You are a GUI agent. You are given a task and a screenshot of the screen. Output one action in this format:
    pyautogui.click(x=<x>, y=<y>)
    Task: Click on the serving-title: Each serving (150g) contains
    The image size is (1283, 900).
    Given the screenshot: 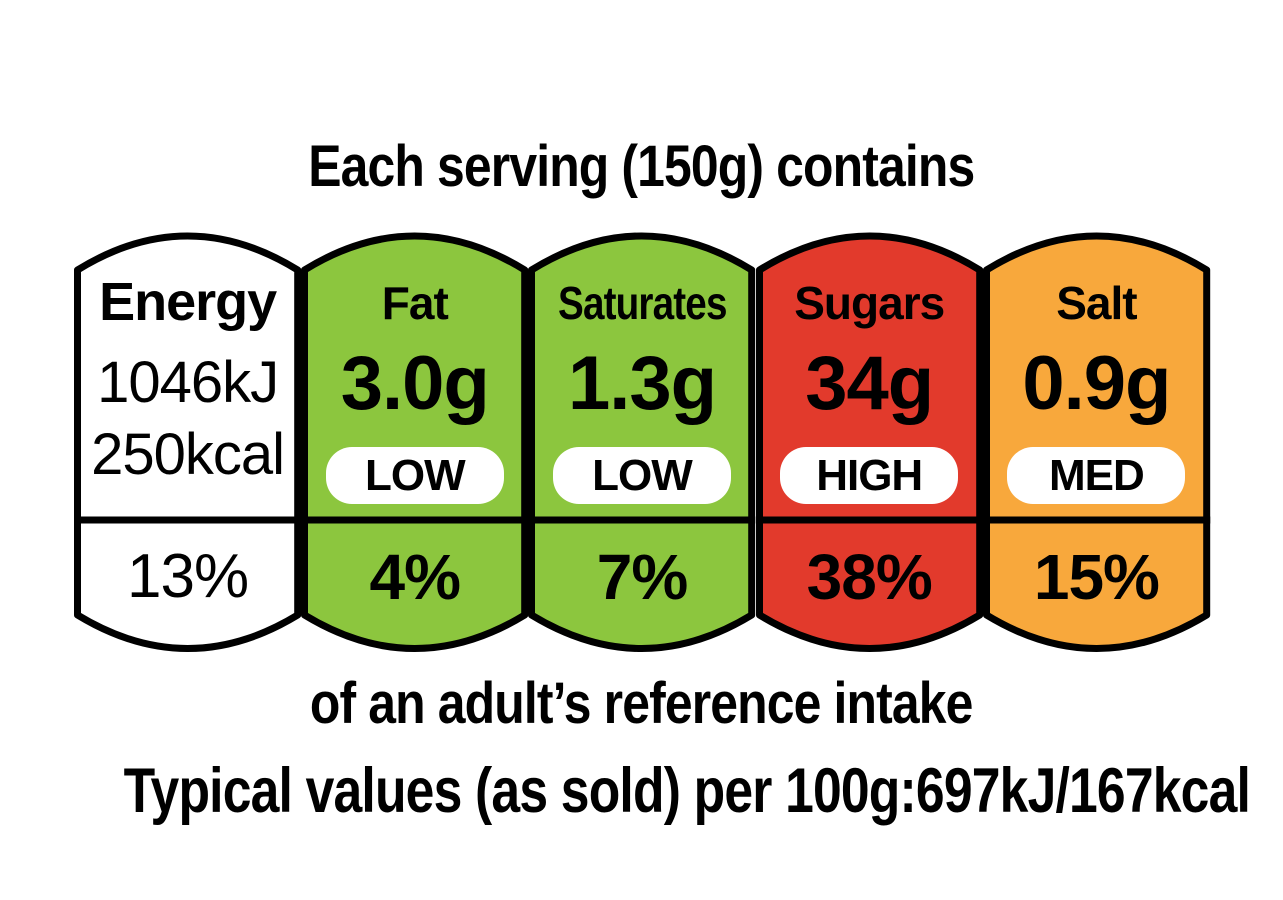 What is the action you would take?
    pyautogui.click(x=641, y=167)
    